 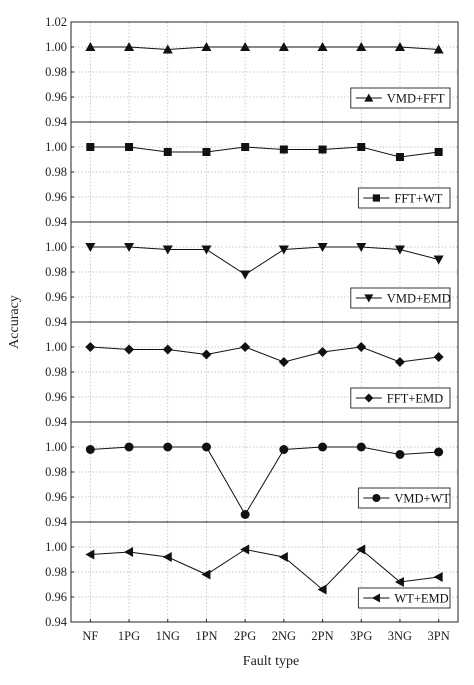 What do you see at coordinates (168, 636) in the screenshot?
I see `x-tick-label: 1NG` at bounding box center [168, 636].